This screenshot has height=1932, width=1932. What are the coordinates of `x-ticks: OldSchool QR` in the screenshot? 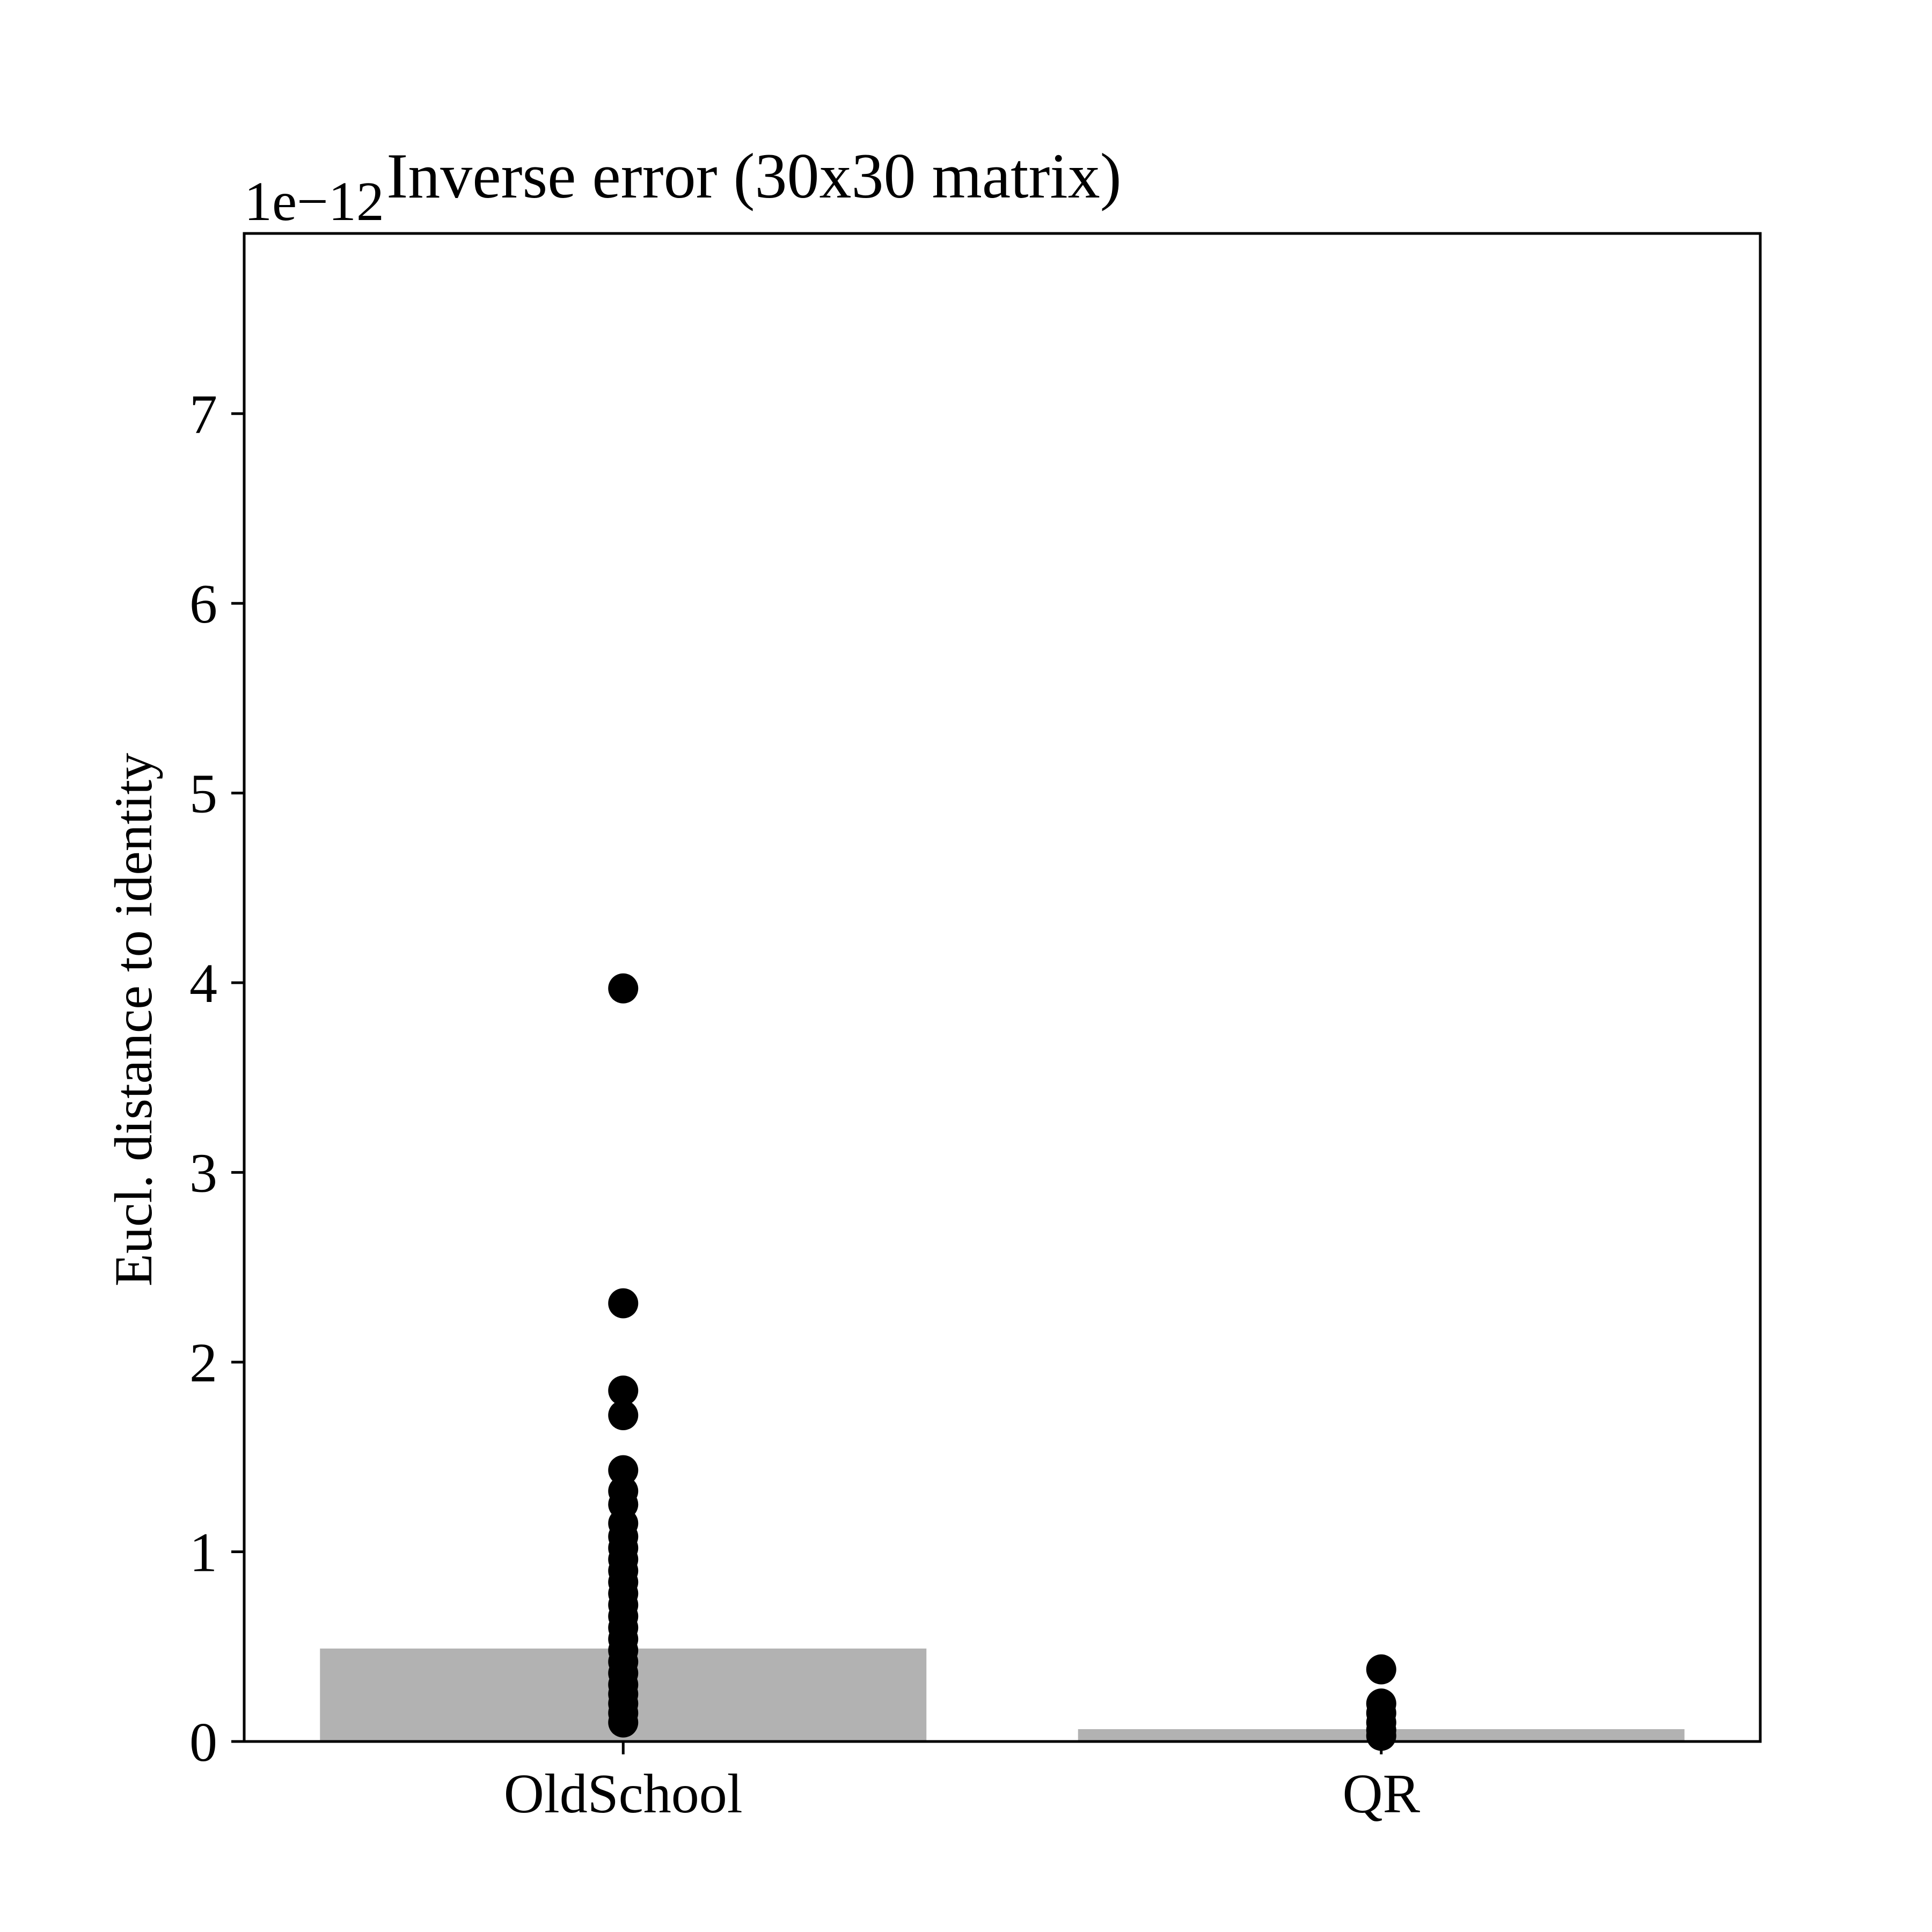 It's located at (962, 1783).